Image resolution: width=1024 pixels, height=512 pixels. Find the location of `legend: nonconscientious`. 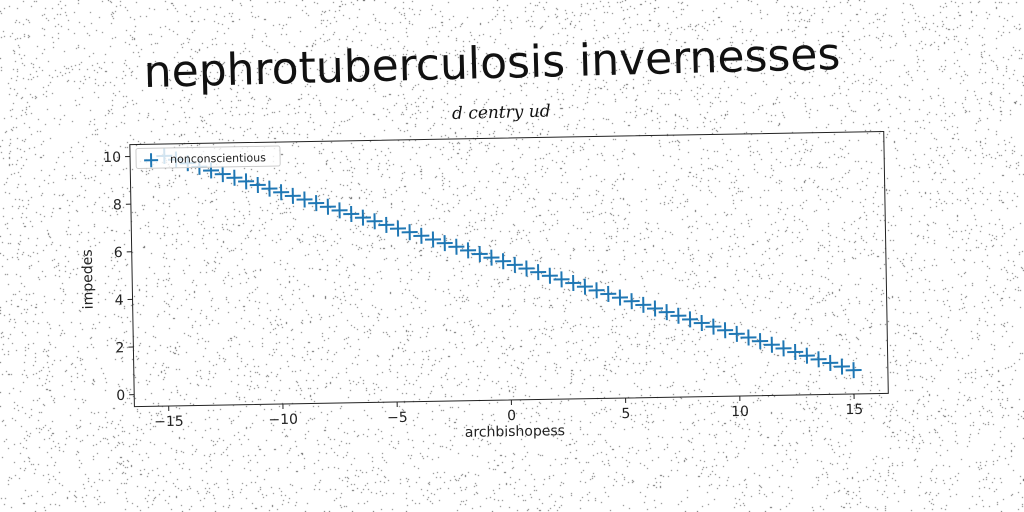

legend: nonconscientious is located at coordinates (208, 157).